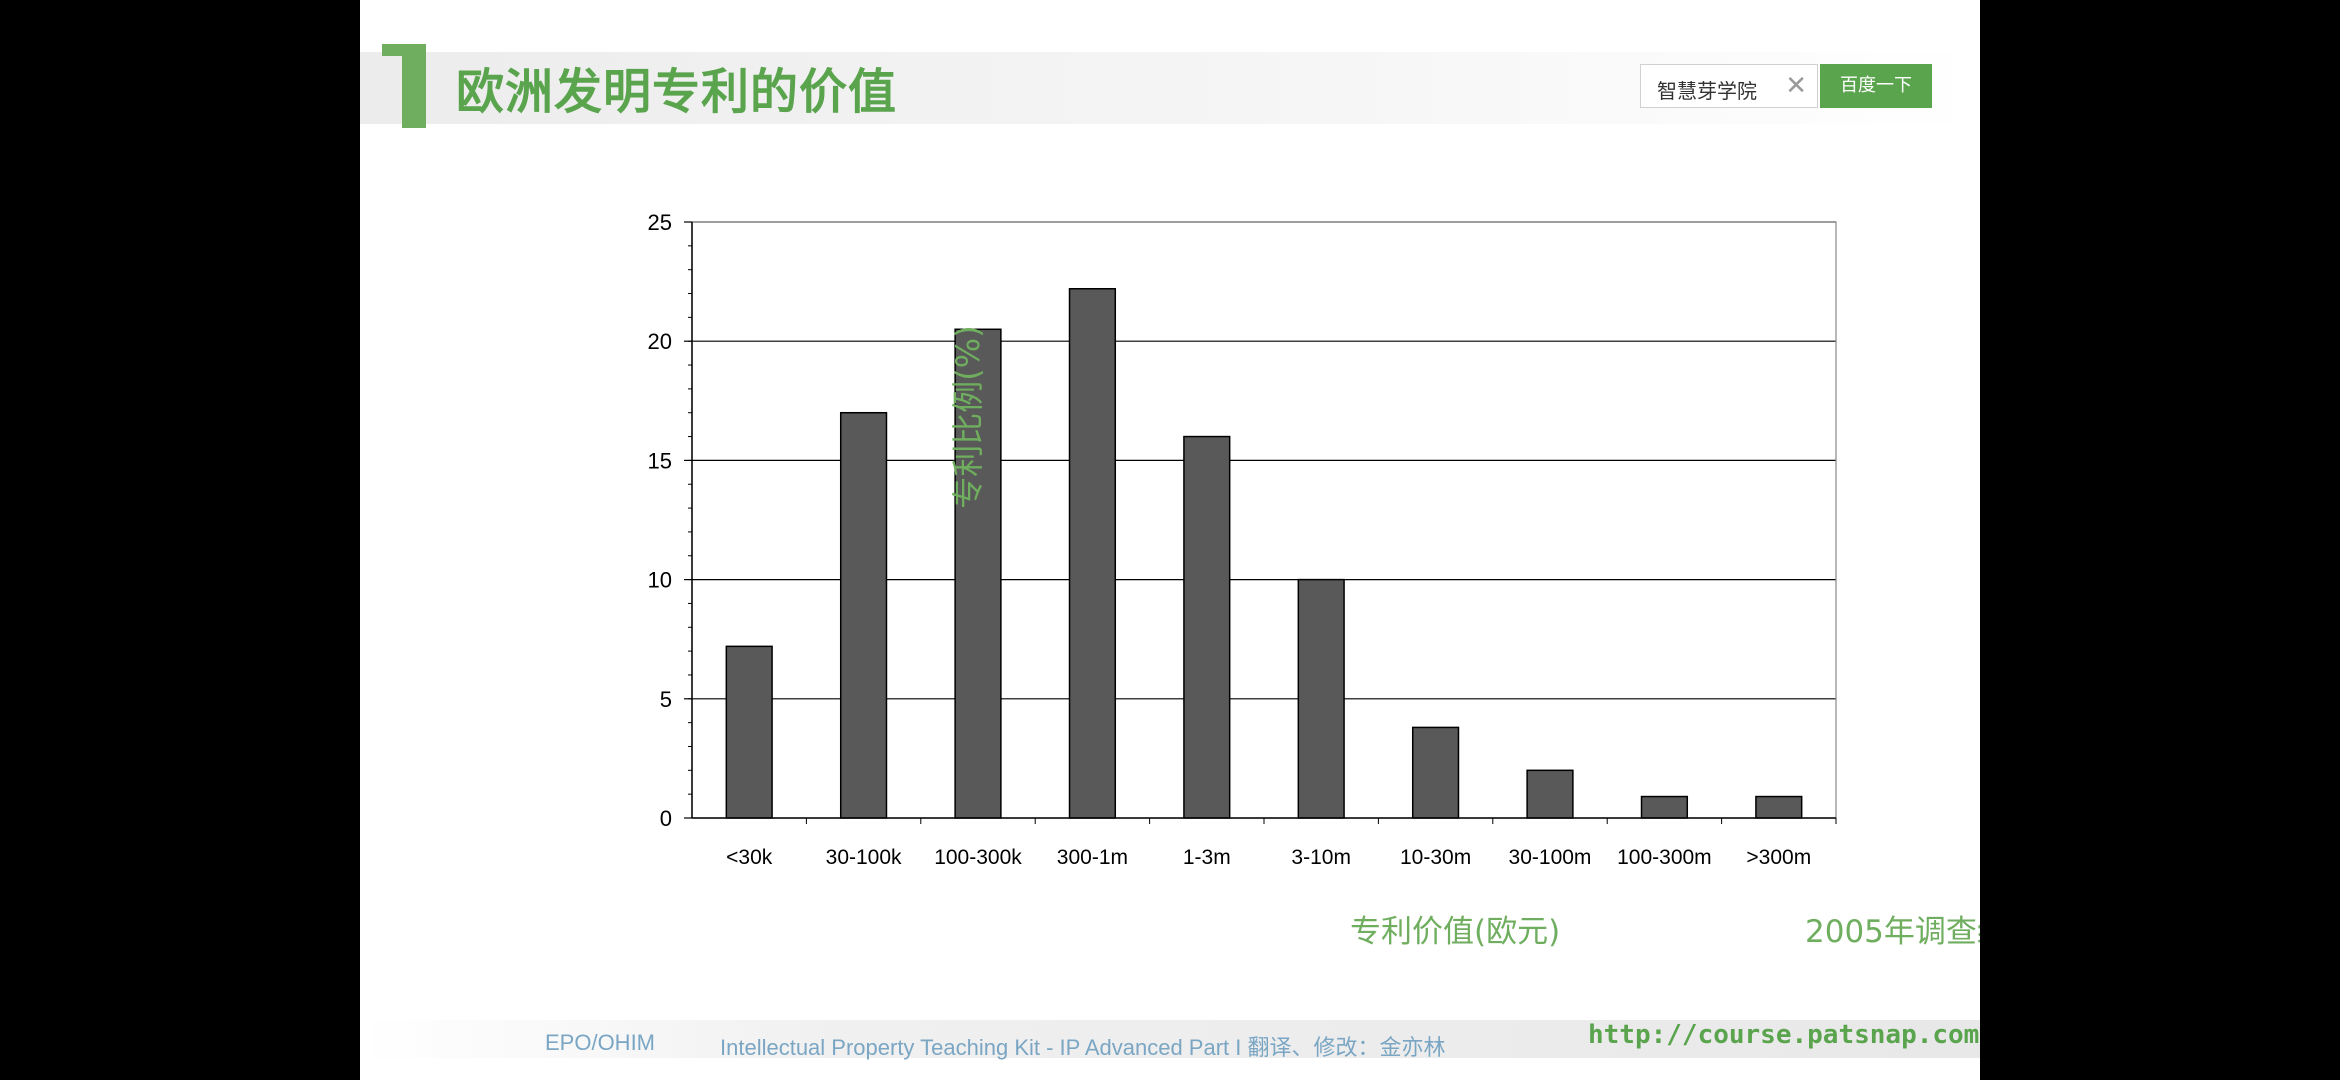 Image resolution: width=2340 pixels, height=1080 pixels. What do you see at coordinates (968, 417) in the screenshot?
I see `y-axis-title: 专利比例(%)` at bounding box center [968, 417].